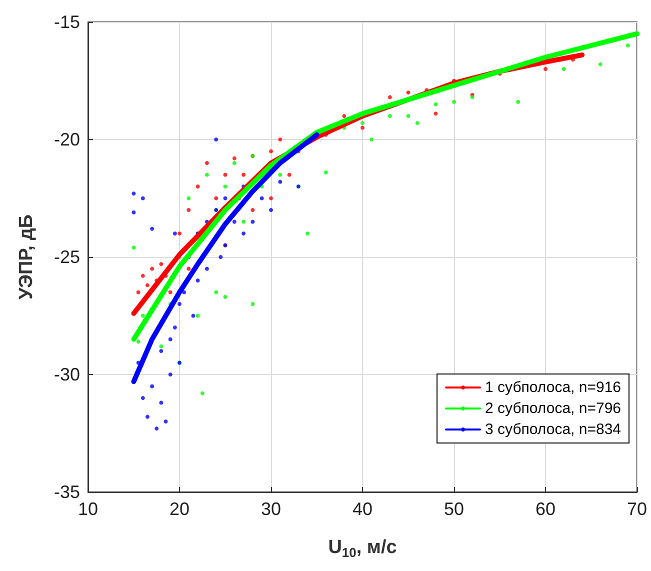 The height and width of the screenshot is (571, 651). What do you see at coordinates (67, 374) in the screenshot?
I see `y-tick-label: -30` at bounding box center [67, 374].